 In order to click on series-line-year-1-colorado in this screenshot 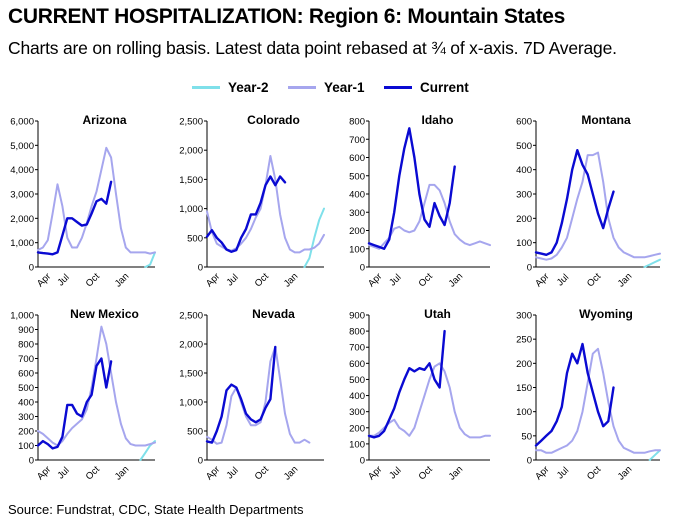, I will do `click(265, 204)`.